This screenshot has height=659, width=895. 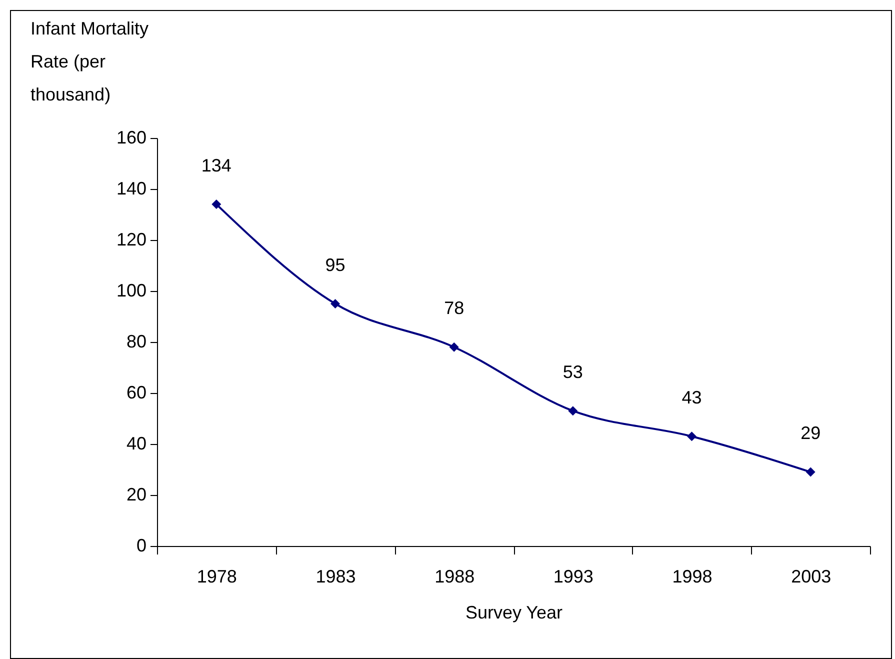 What do you see at coordinates (692, 576) in the screenshot?
I see `x-tick-label: 1998` at bounding box center [692, 576].